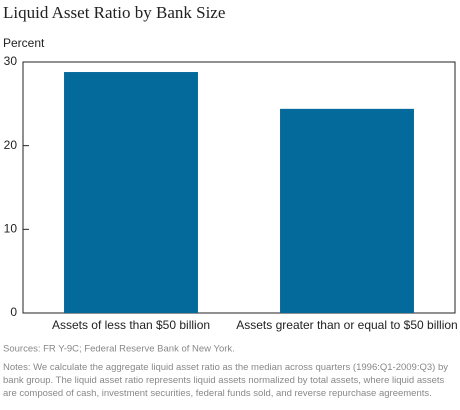  Describe the element at coordinates (13, 312) in the screenshot. I see `y-tick-label: 0` at that location.